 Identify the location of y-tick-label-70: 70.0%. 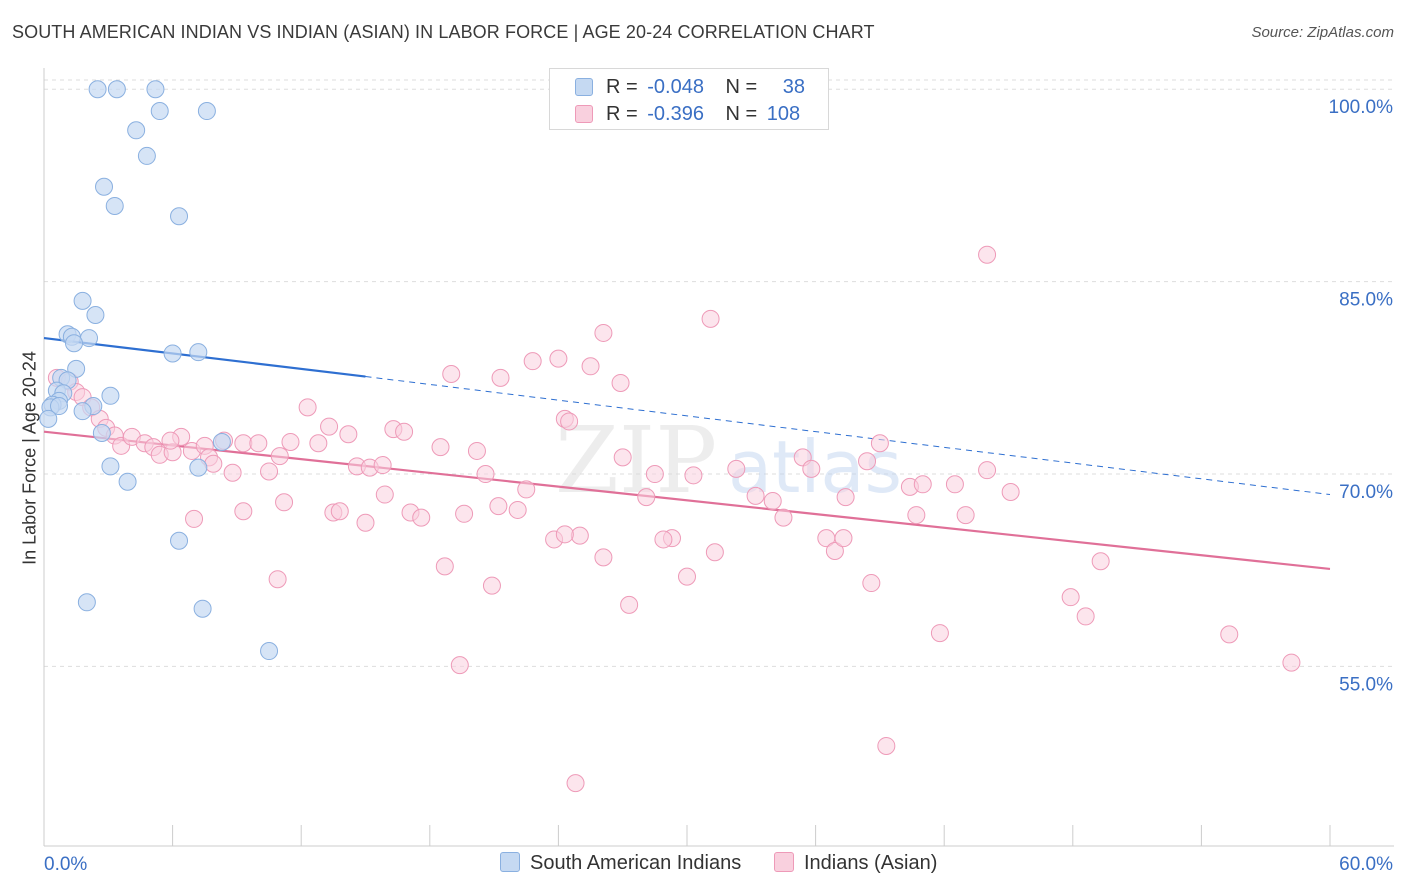
(1366, 492).